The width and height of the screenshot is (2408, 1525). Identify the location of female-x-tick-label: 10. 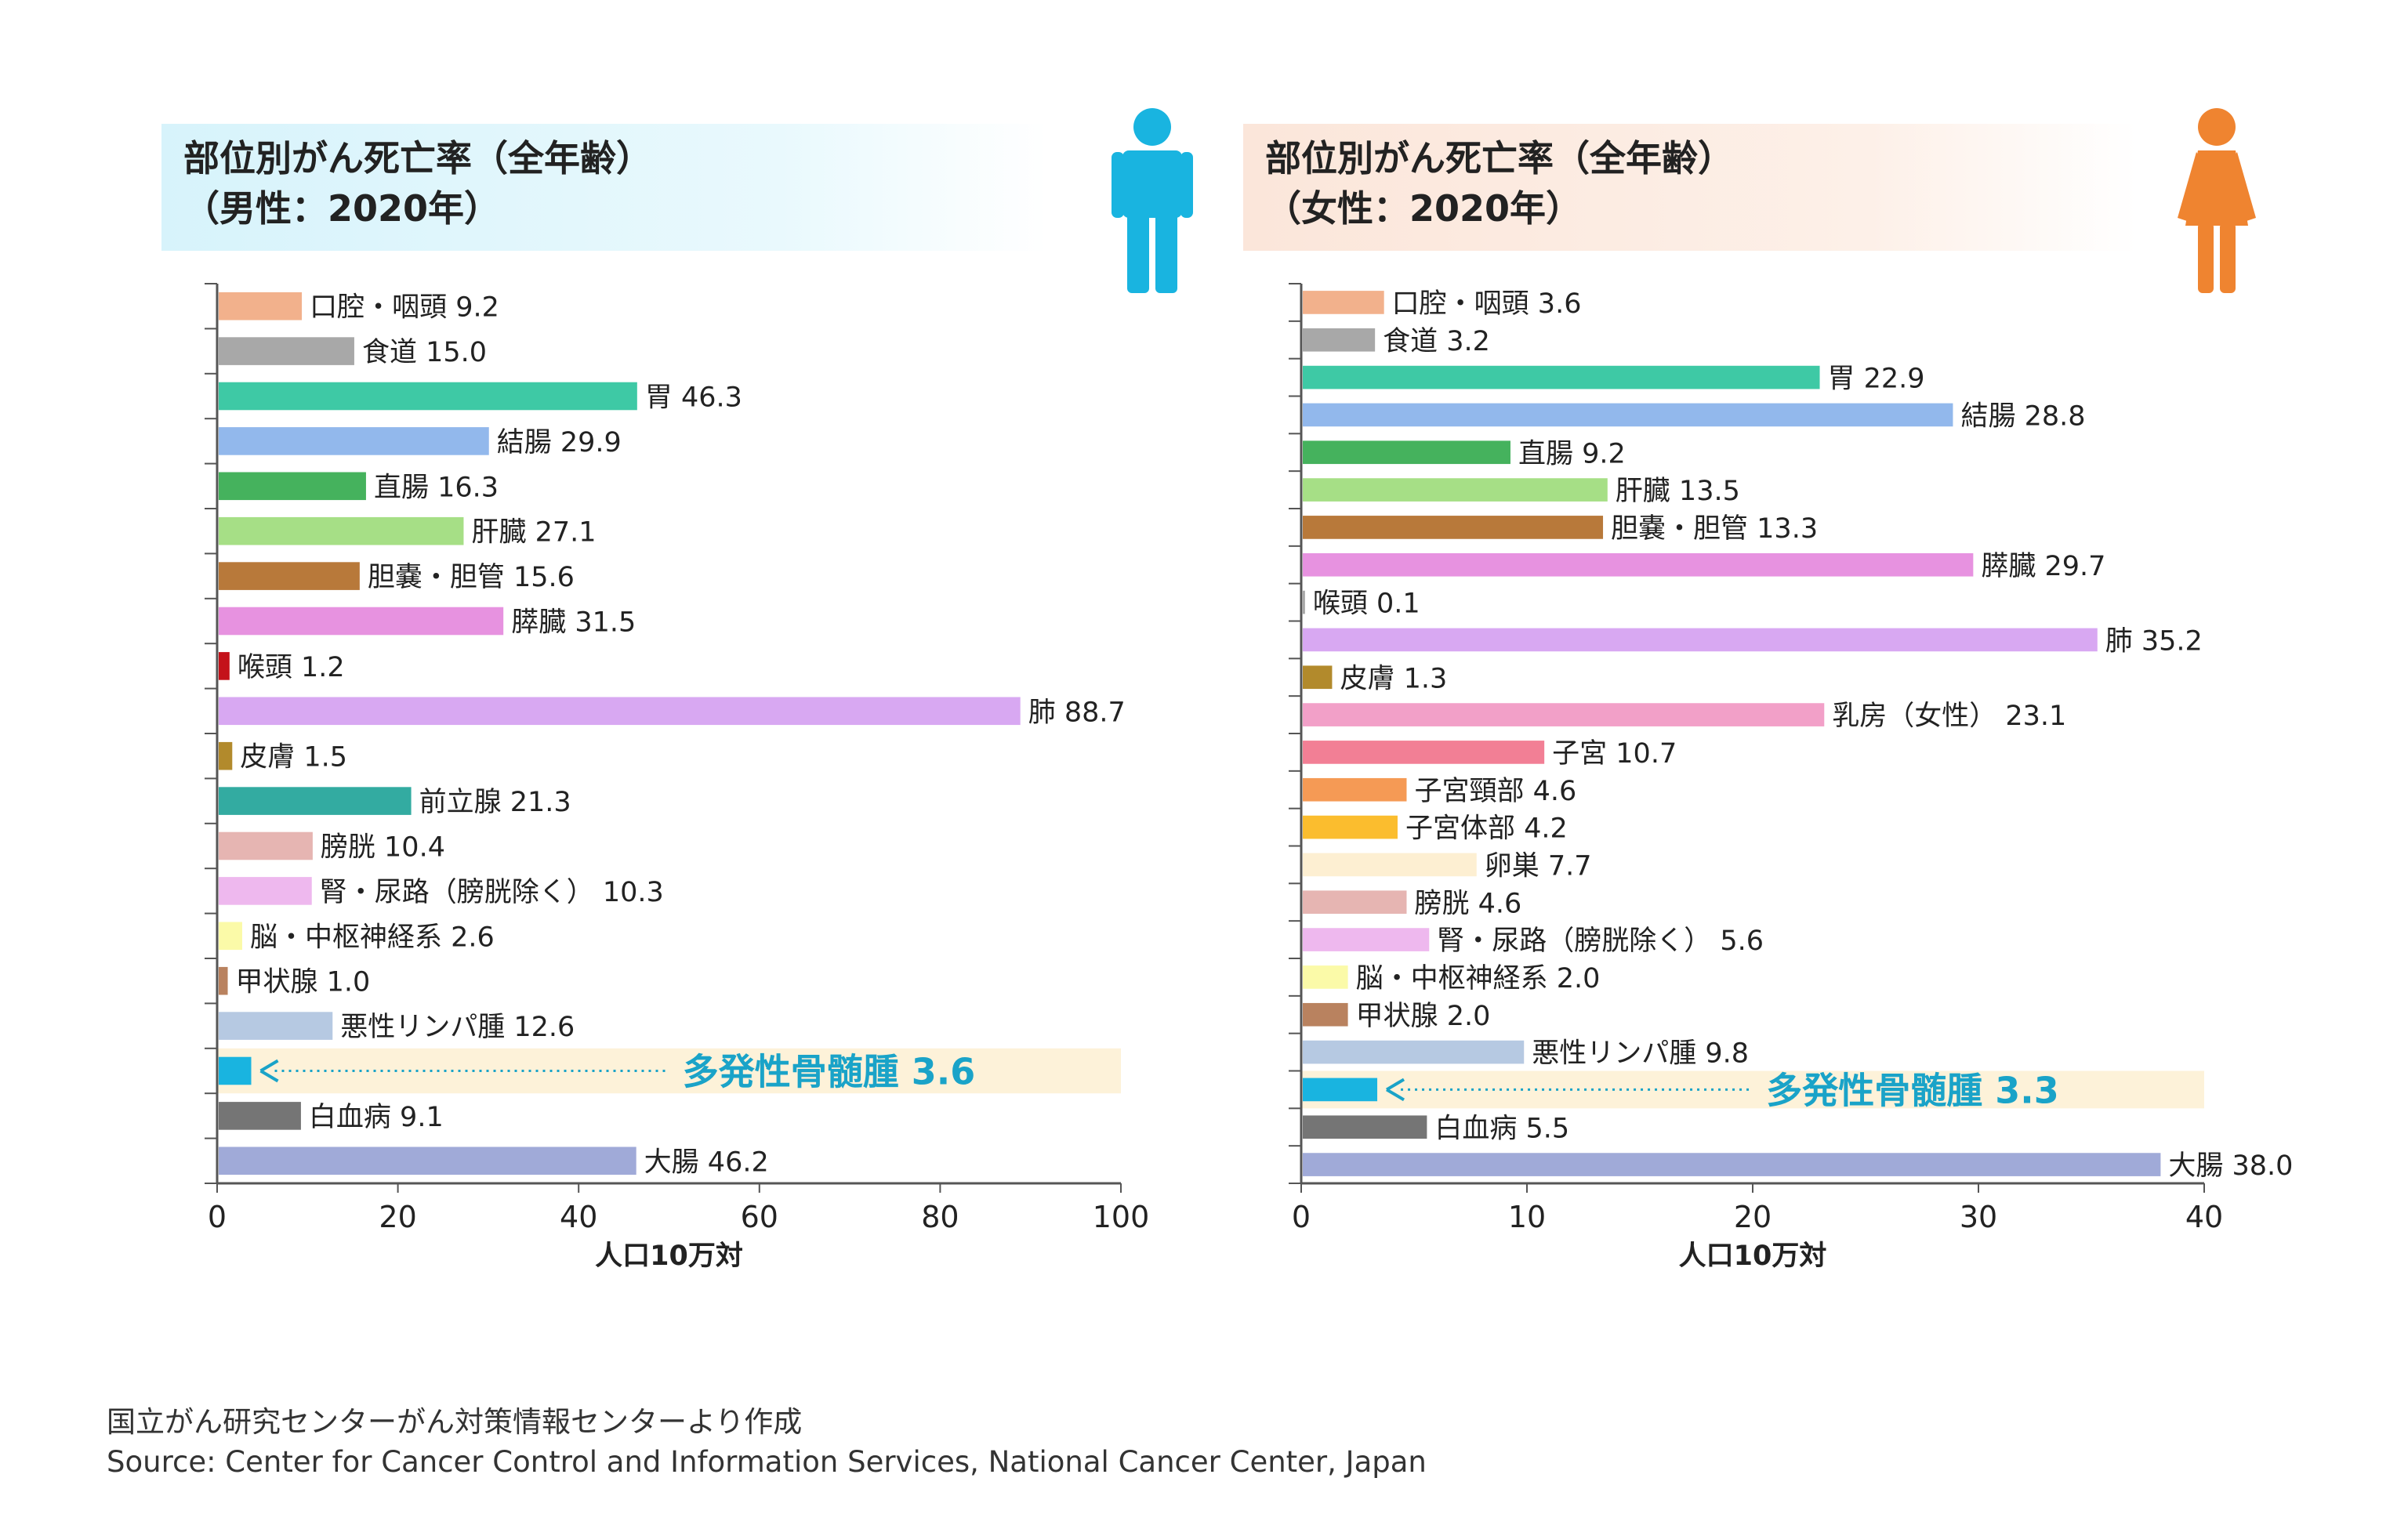
(1527, 1217).